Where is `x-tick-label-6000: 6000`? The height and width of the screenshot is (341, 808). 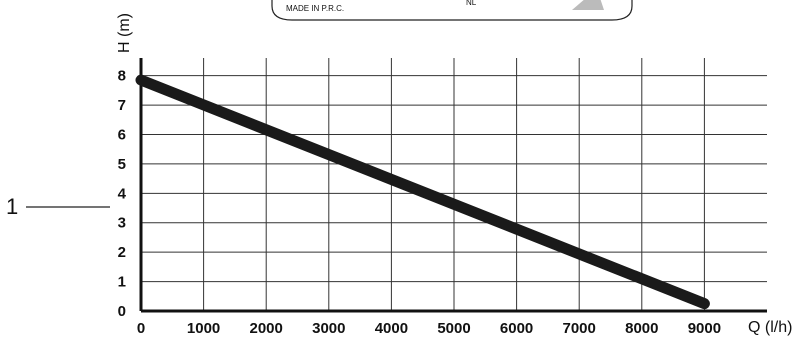
x-tick-label-6000: 6000 is located at coordinates (516, 328).